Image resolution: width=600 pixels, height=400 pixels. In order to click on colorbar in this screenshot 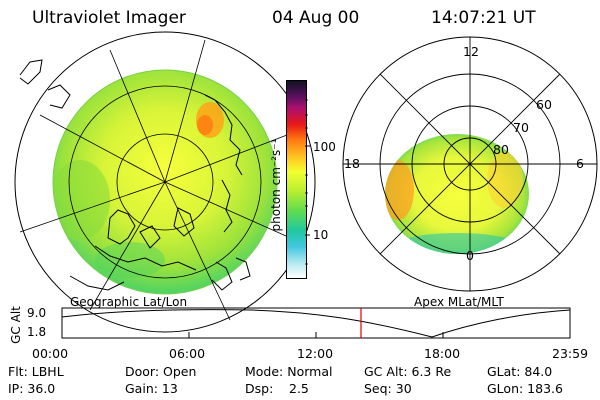, I will do `click(296, 179)`.